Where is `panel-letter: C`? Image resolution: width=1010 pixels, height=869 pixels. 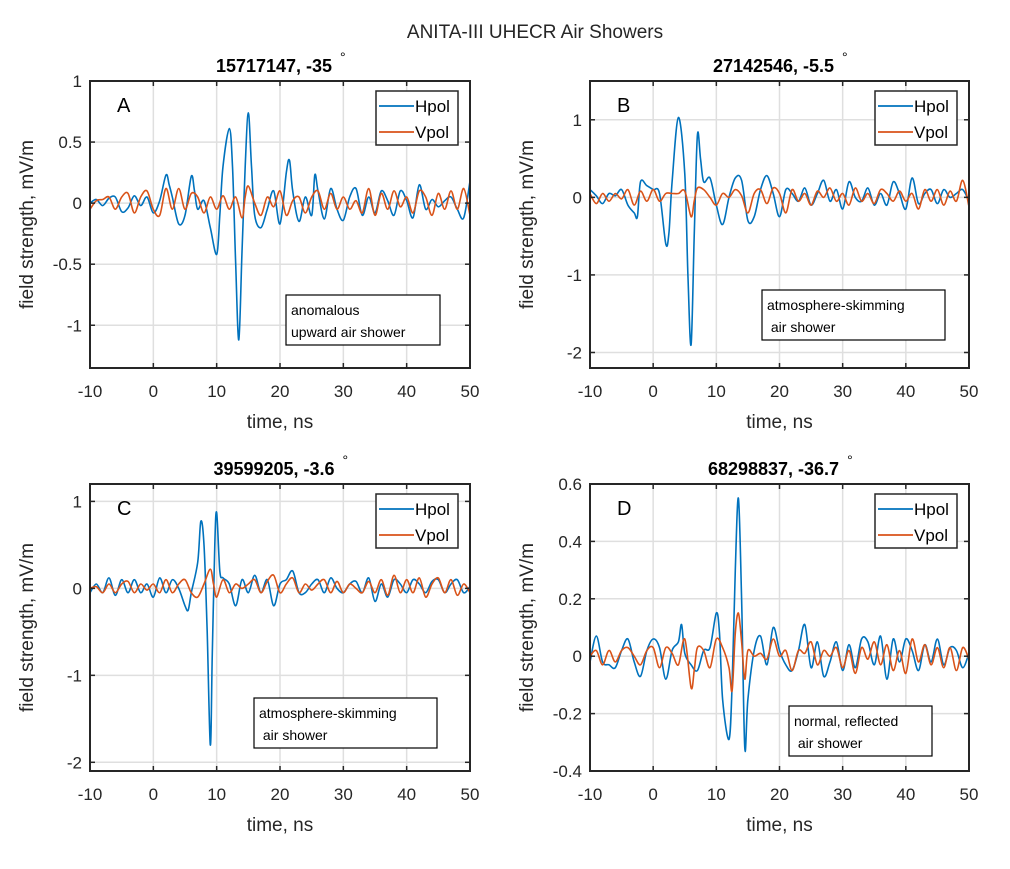
panel-letter: C is located at coordinates (124, 509).